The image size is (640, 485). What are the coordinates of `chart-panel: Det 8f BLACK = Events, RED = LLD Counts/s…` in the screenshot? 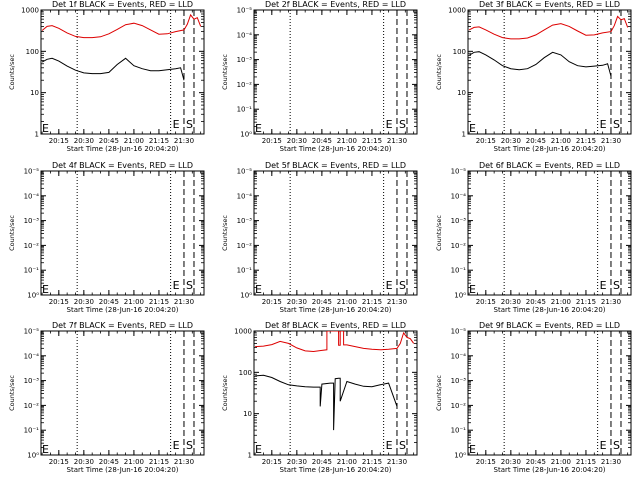 It's located at (319, 397).